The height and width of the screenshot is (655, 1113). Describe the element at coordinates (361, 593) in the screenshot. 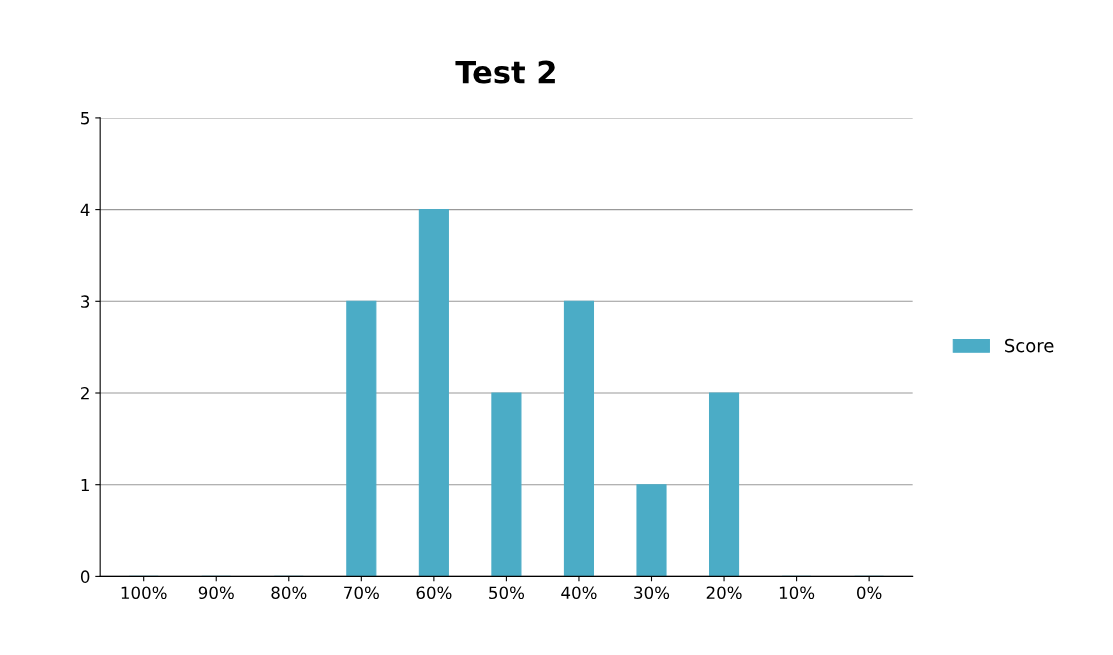

I see `x-tick-label: 70%` at that location.